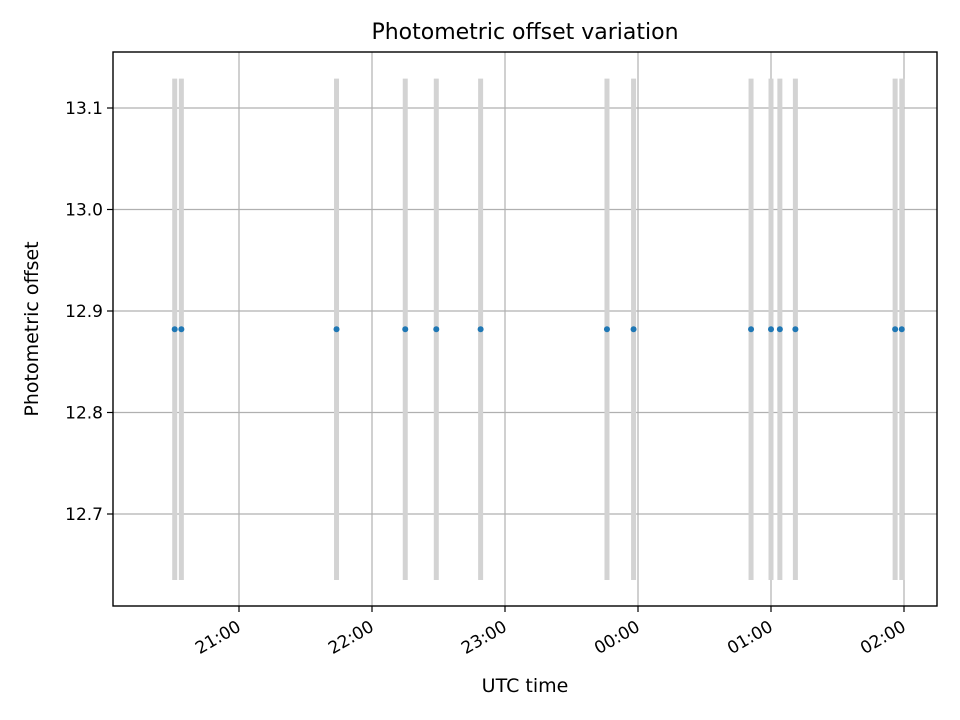  I want to click on y-axis-label: Photometric offset, so click(32, 328).